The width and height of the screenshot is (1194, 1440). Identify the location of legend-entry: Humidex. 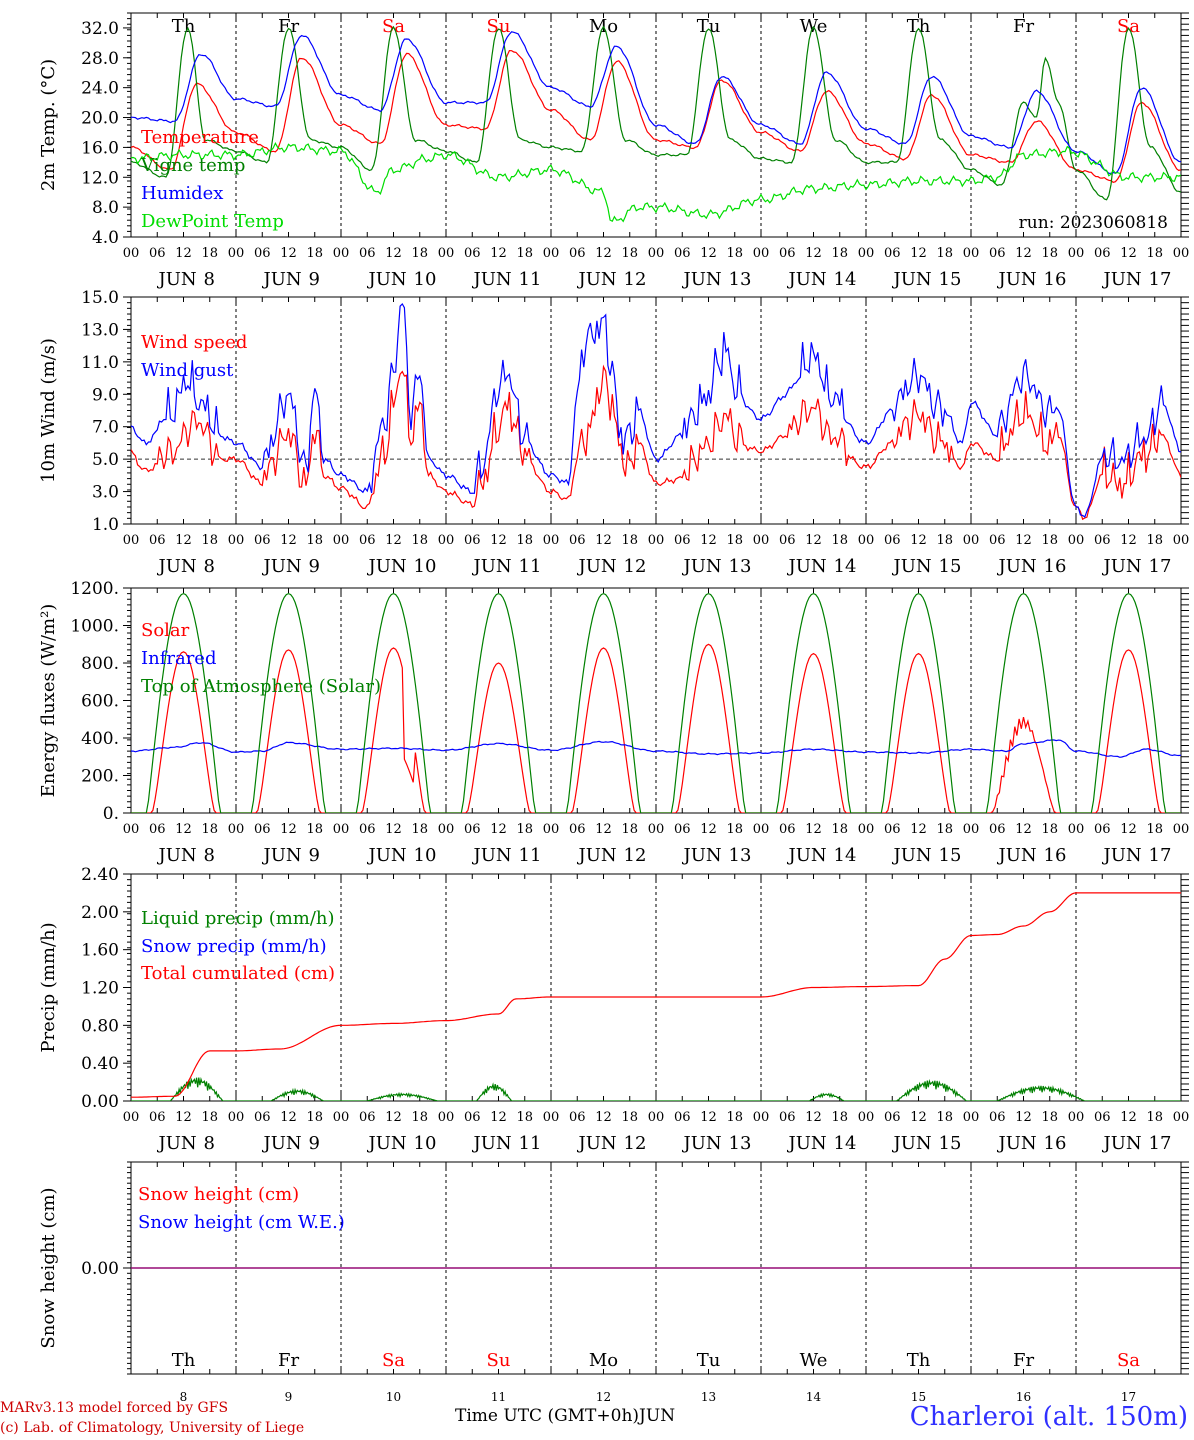
(182, 193).